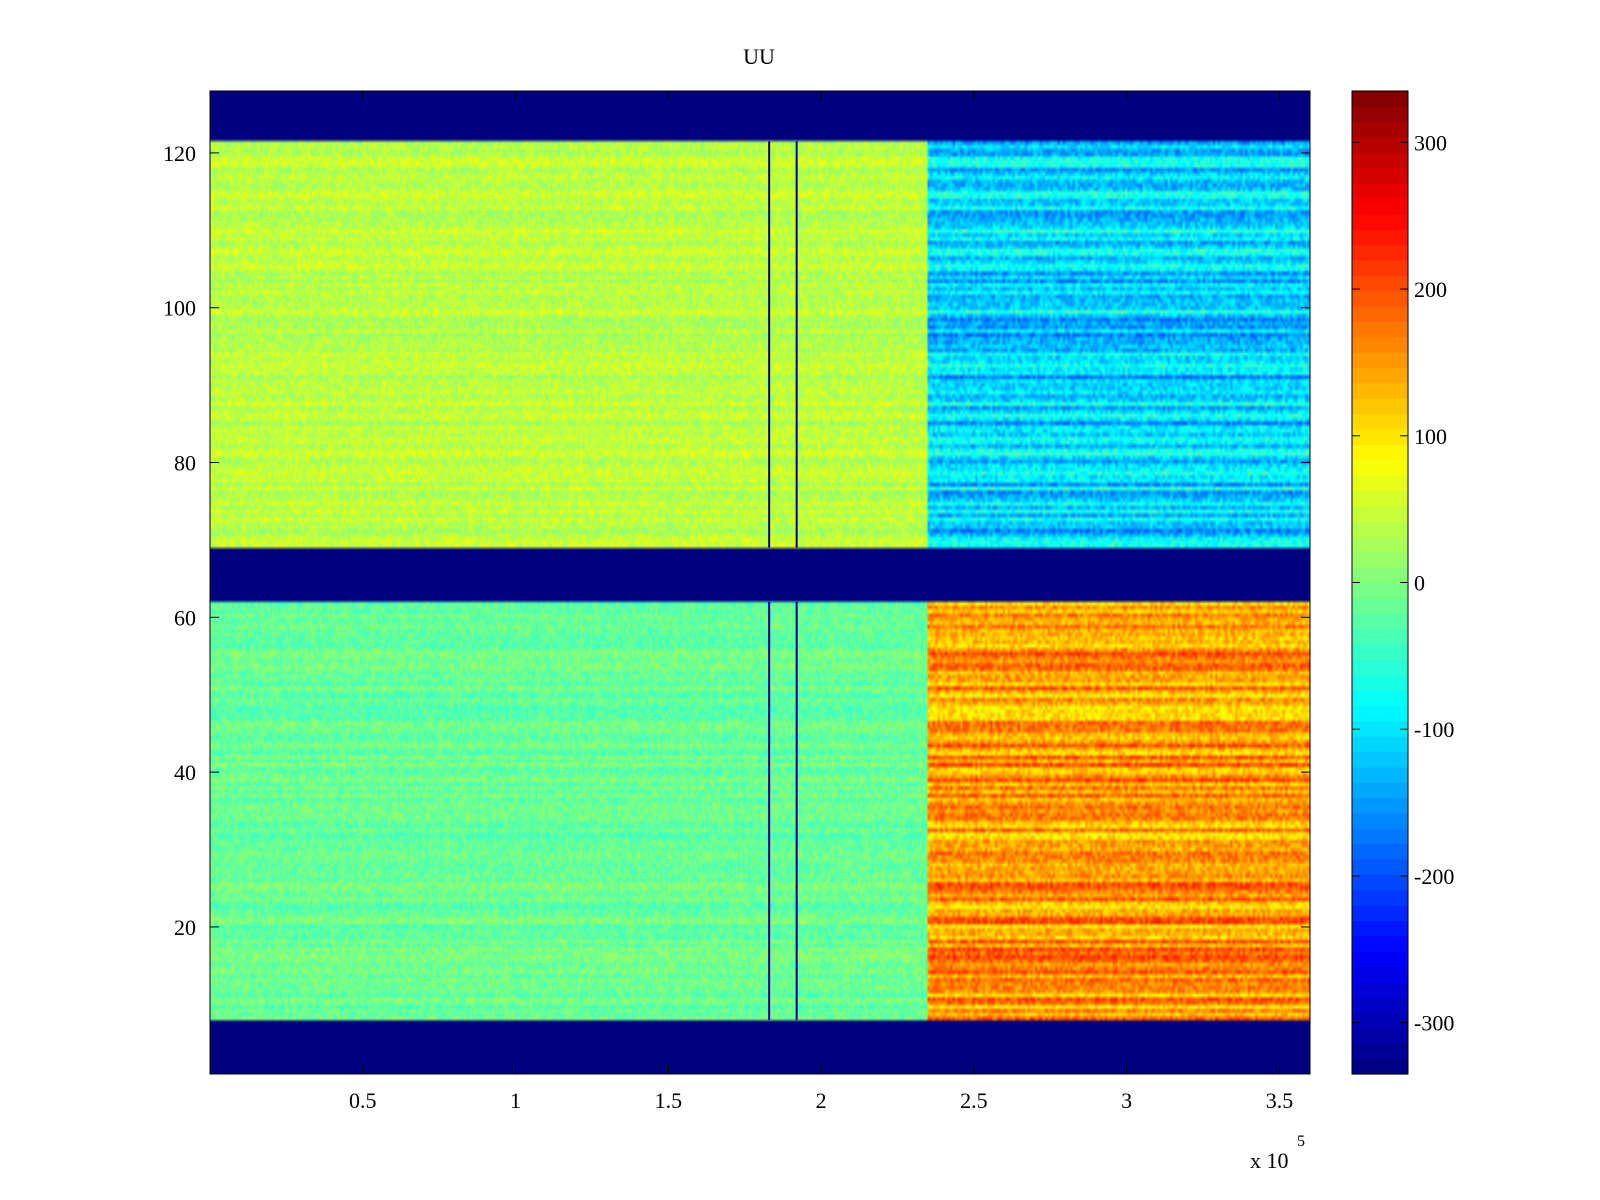 The height and width of the screenshot is (1200, 1600). Describe the element at coordinates (1430, 142) in the screenshot. I see `colorbar-tick-label: 300` at that location.